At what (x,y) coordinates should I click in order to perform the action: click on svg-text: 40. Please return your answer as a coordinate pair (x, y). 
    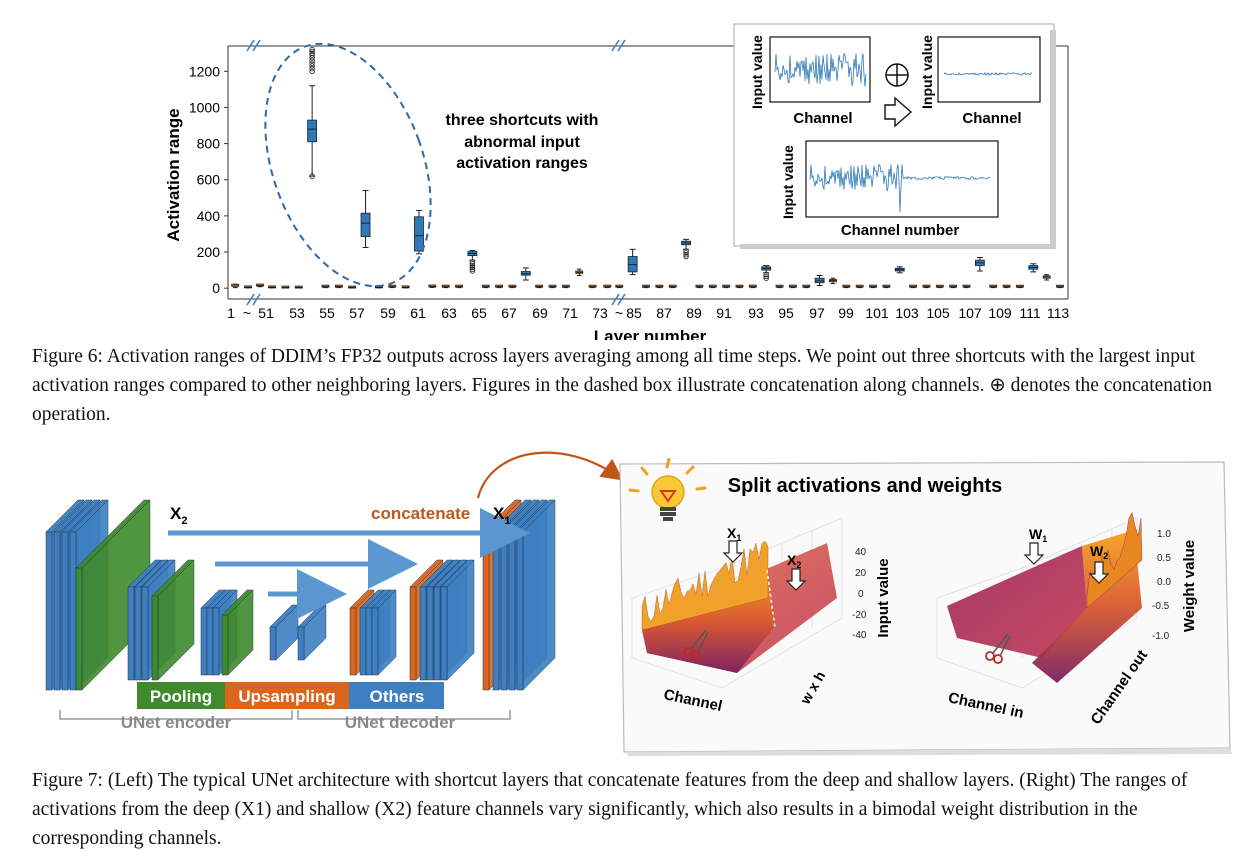
    Looking at the image, I should click on (861, 552).